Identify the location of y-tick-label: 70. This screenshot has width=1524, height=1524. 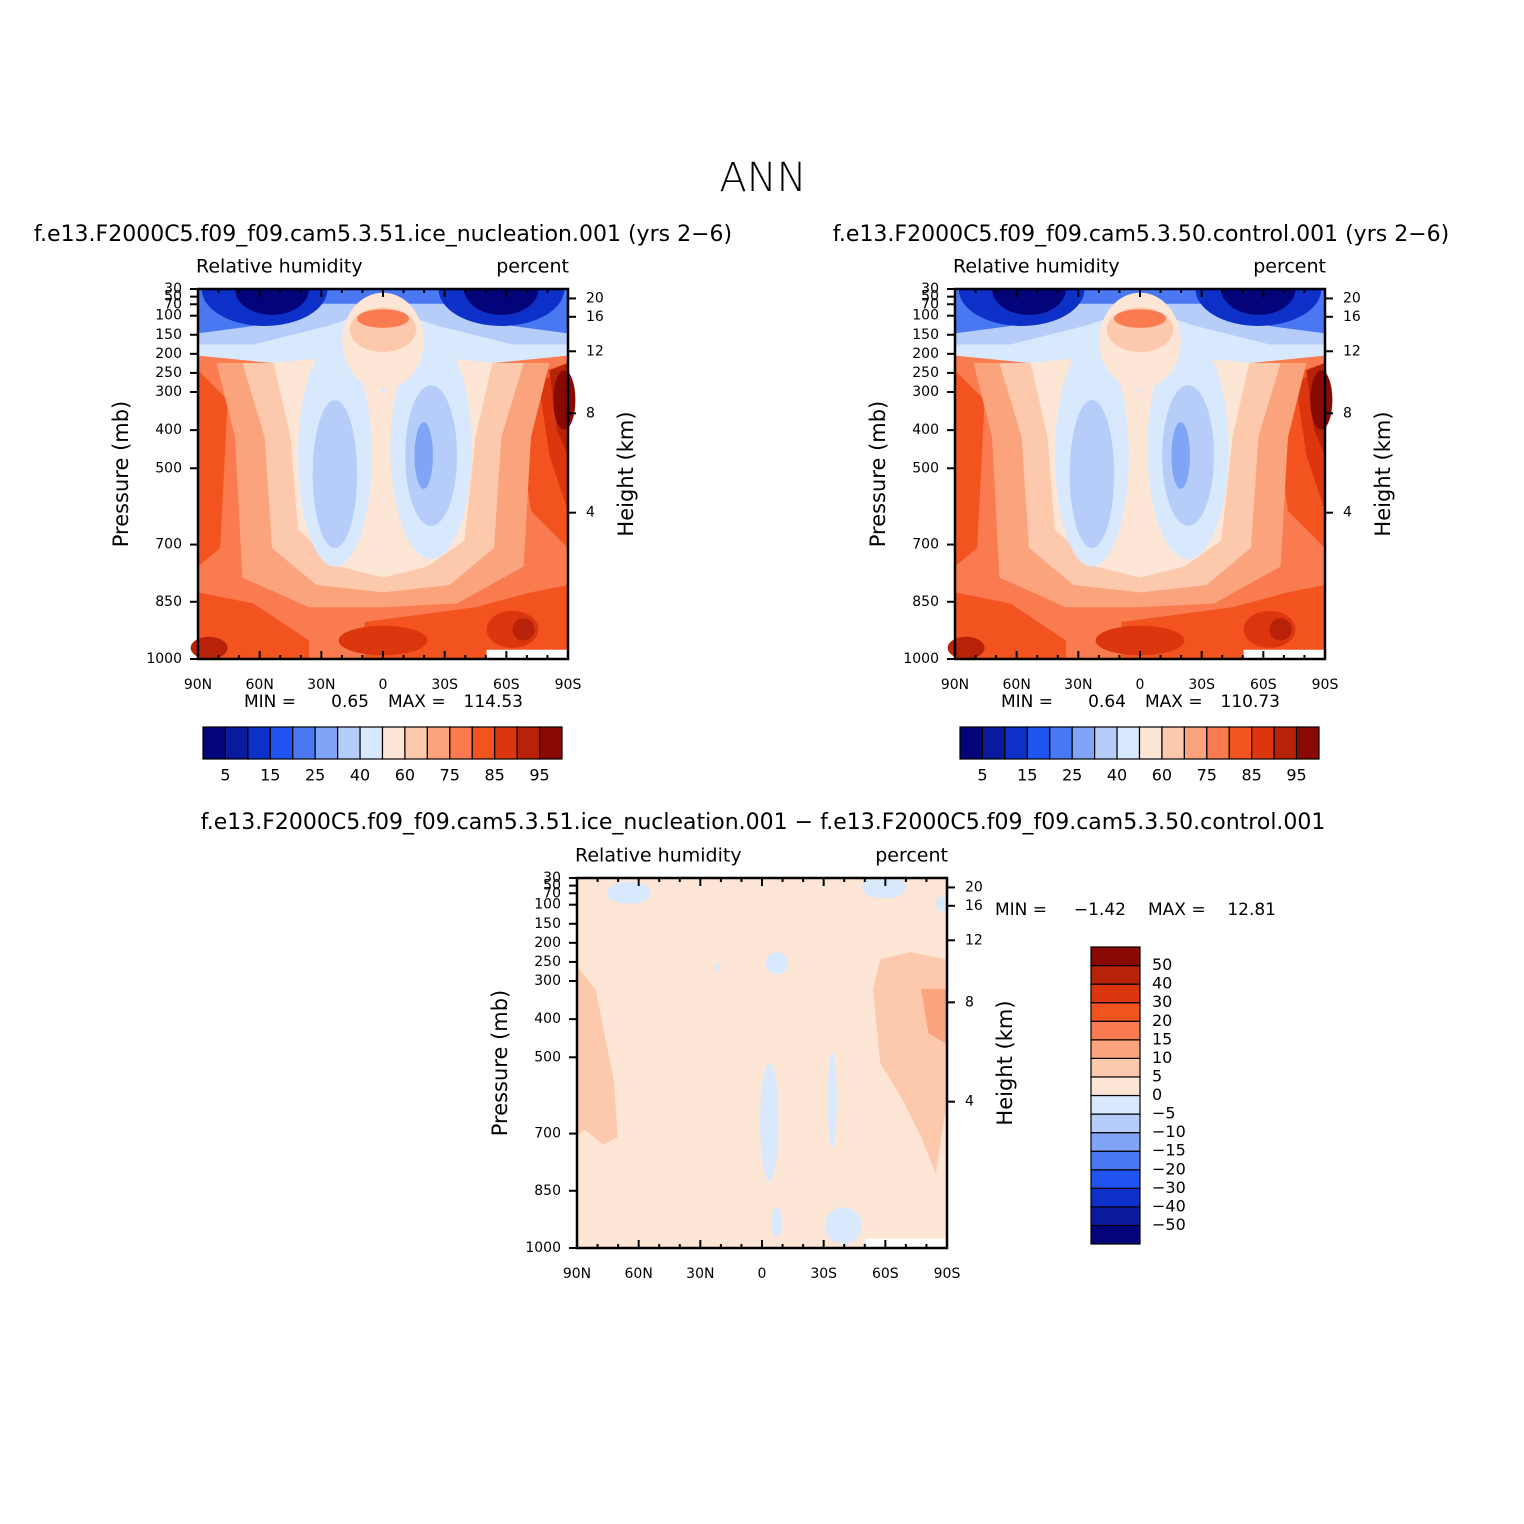
(930, 304).